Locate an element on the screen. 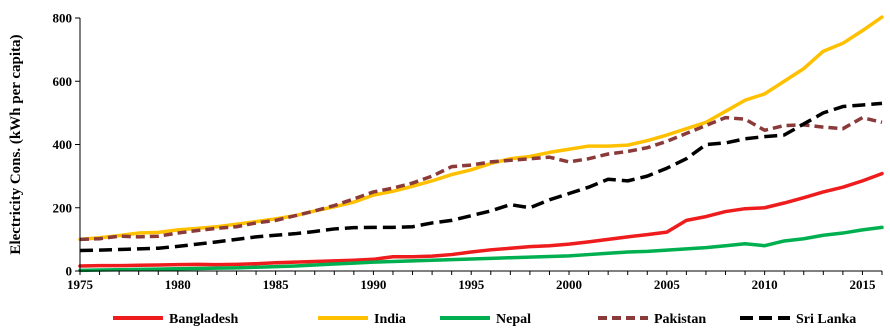 This screenshot has height=329, width=890. legend-label: Pakistan is located at coordinates (680, 319).